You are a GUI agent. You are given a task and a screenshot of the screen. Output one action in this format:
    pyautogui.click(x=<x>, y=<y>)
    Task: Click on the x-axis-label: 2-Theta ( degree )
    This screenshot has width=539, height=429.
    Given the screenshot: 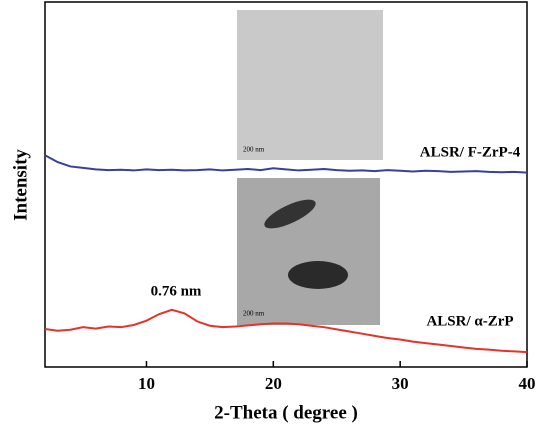 What is the action you would take?
    pyautogui.click(x=286, y=412)
    